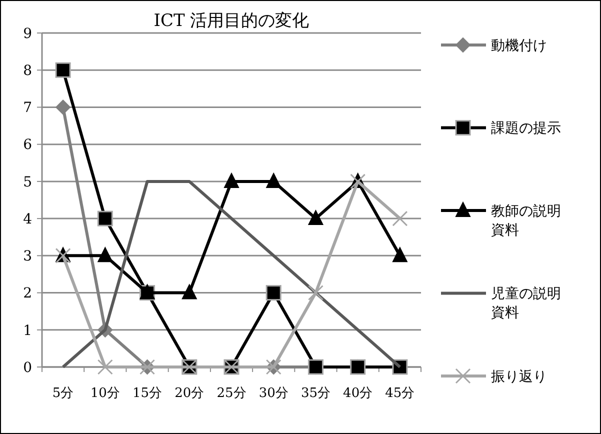 This screenshot has width=601, height=434. Describe the element at coordinates (519, 46) in the screenshot. I see `legend-label: 動機付け` at that location.